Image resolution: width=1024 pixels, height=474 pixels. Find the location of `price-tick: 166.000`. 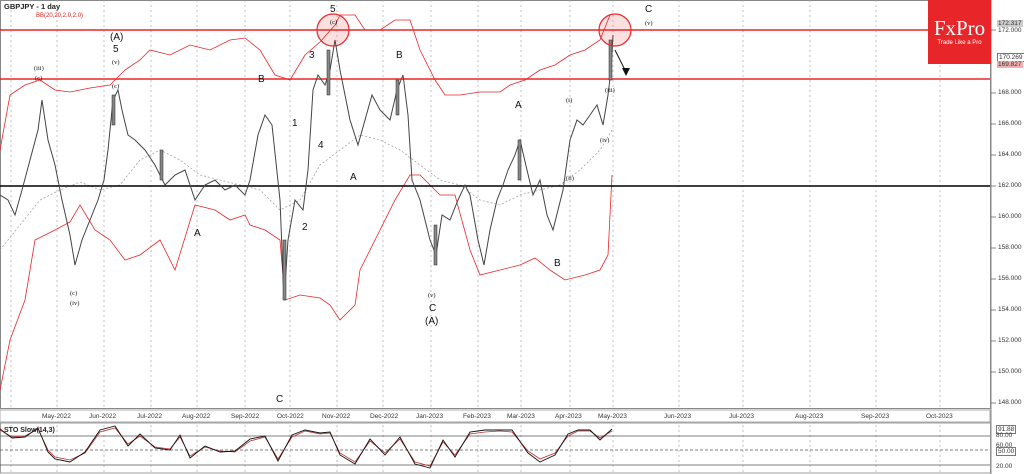

price-tick: 166.000 is located at coordinates (1010, 123).